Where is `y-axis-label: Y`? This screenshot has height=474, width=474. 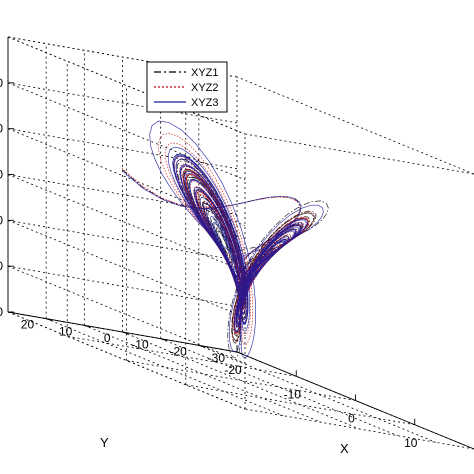 y-axis-label: Y is located at coordinates (104, 442).